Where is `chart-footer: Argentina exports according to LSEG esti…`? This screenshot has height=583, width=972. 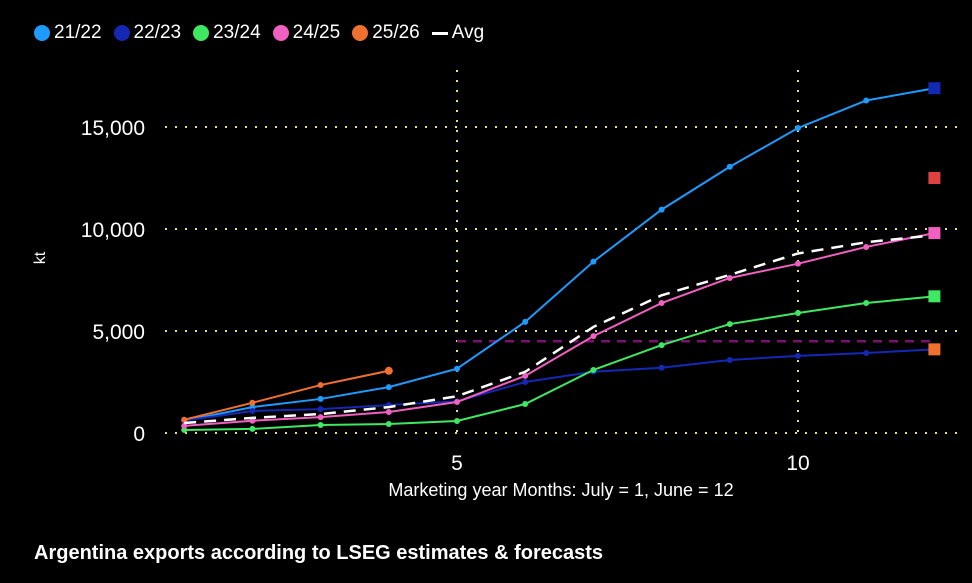
chart-footer: Argentina exports according to LSEG esti… is located at coordinates (319, 553).